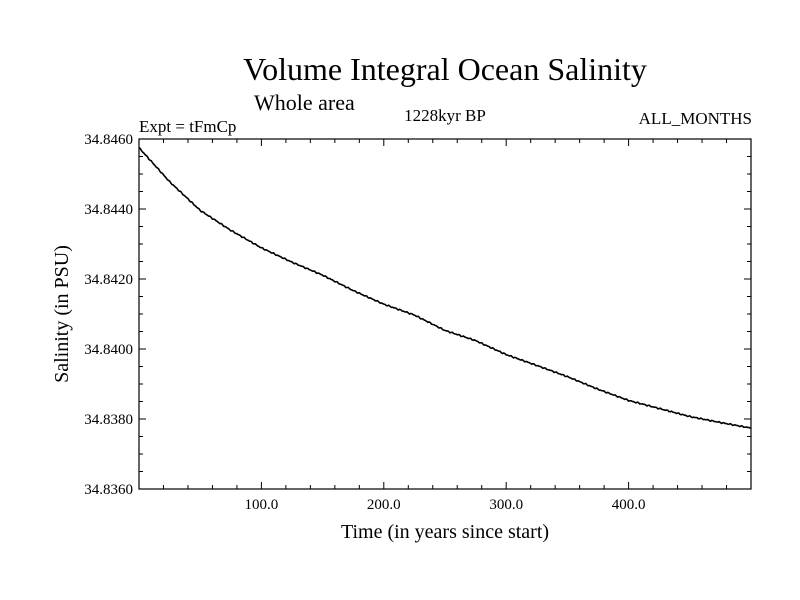 The image size is (800, 600). I want to click on x-tick-label: 100.0, so click(262, 505).